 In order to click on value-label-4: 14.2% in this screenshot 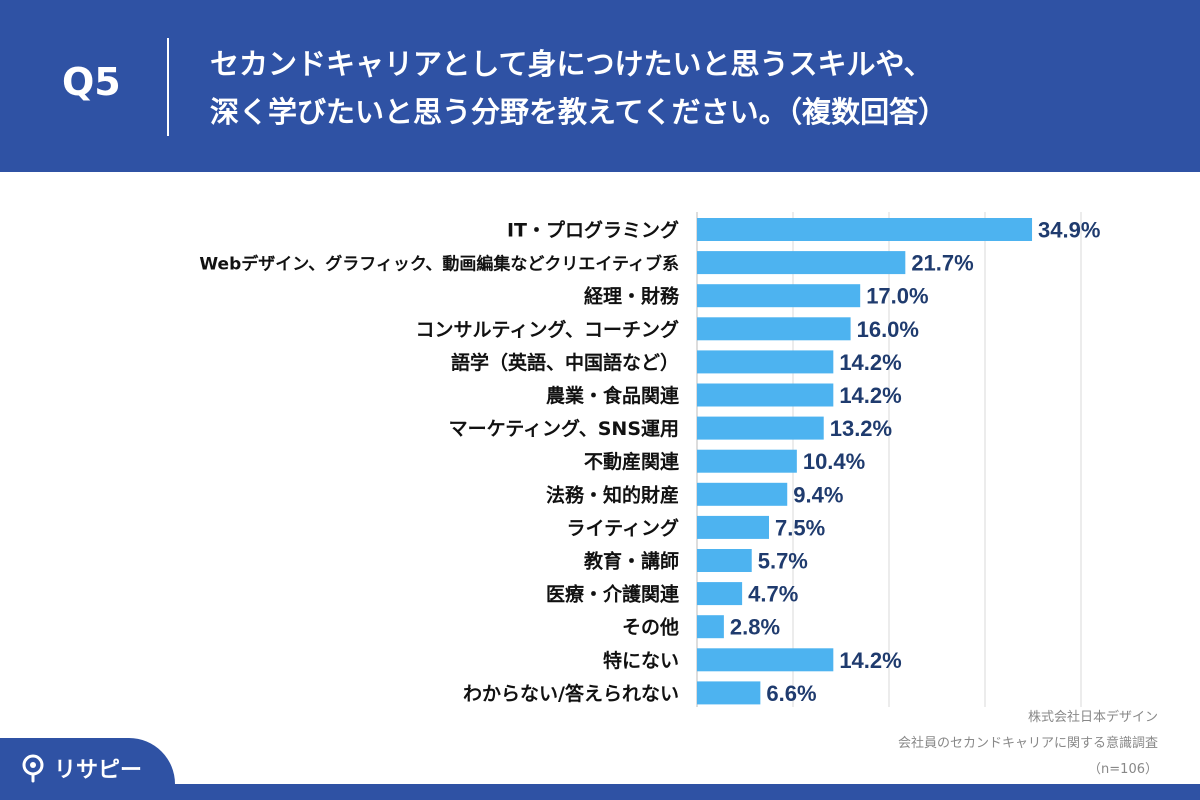, I will do `click(870, 362)`.